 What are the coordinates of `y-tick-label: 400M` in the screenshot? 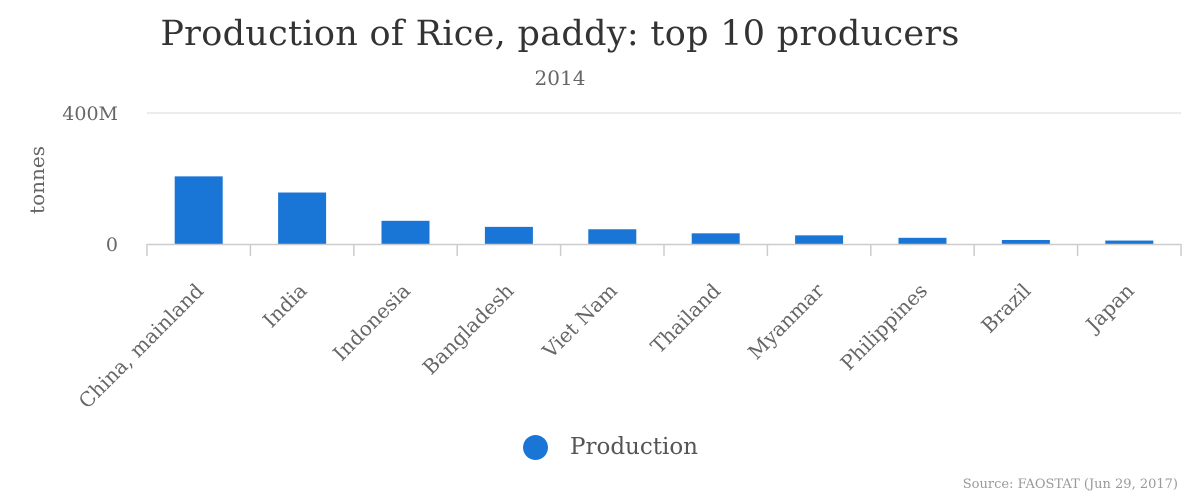 It's located at (90, 114).